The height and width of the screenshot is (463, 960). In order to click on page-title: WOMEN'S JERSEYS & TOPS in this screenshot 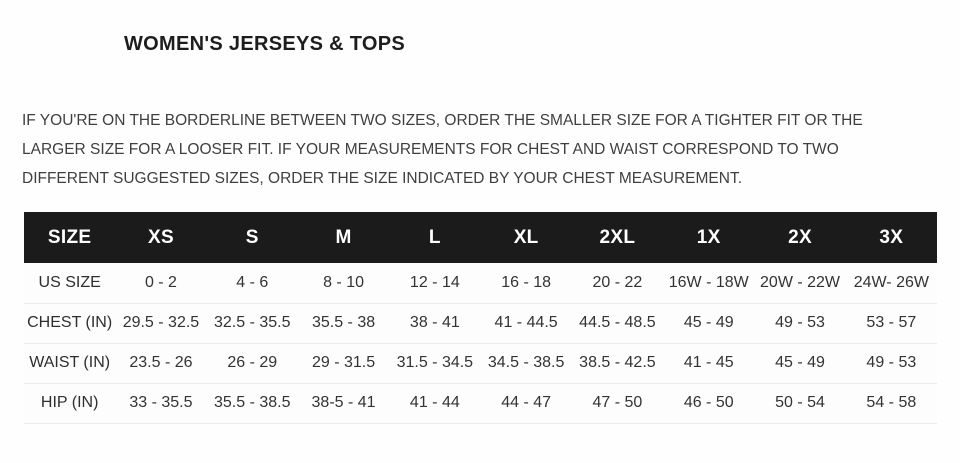, I will do `click(265, 44)`.